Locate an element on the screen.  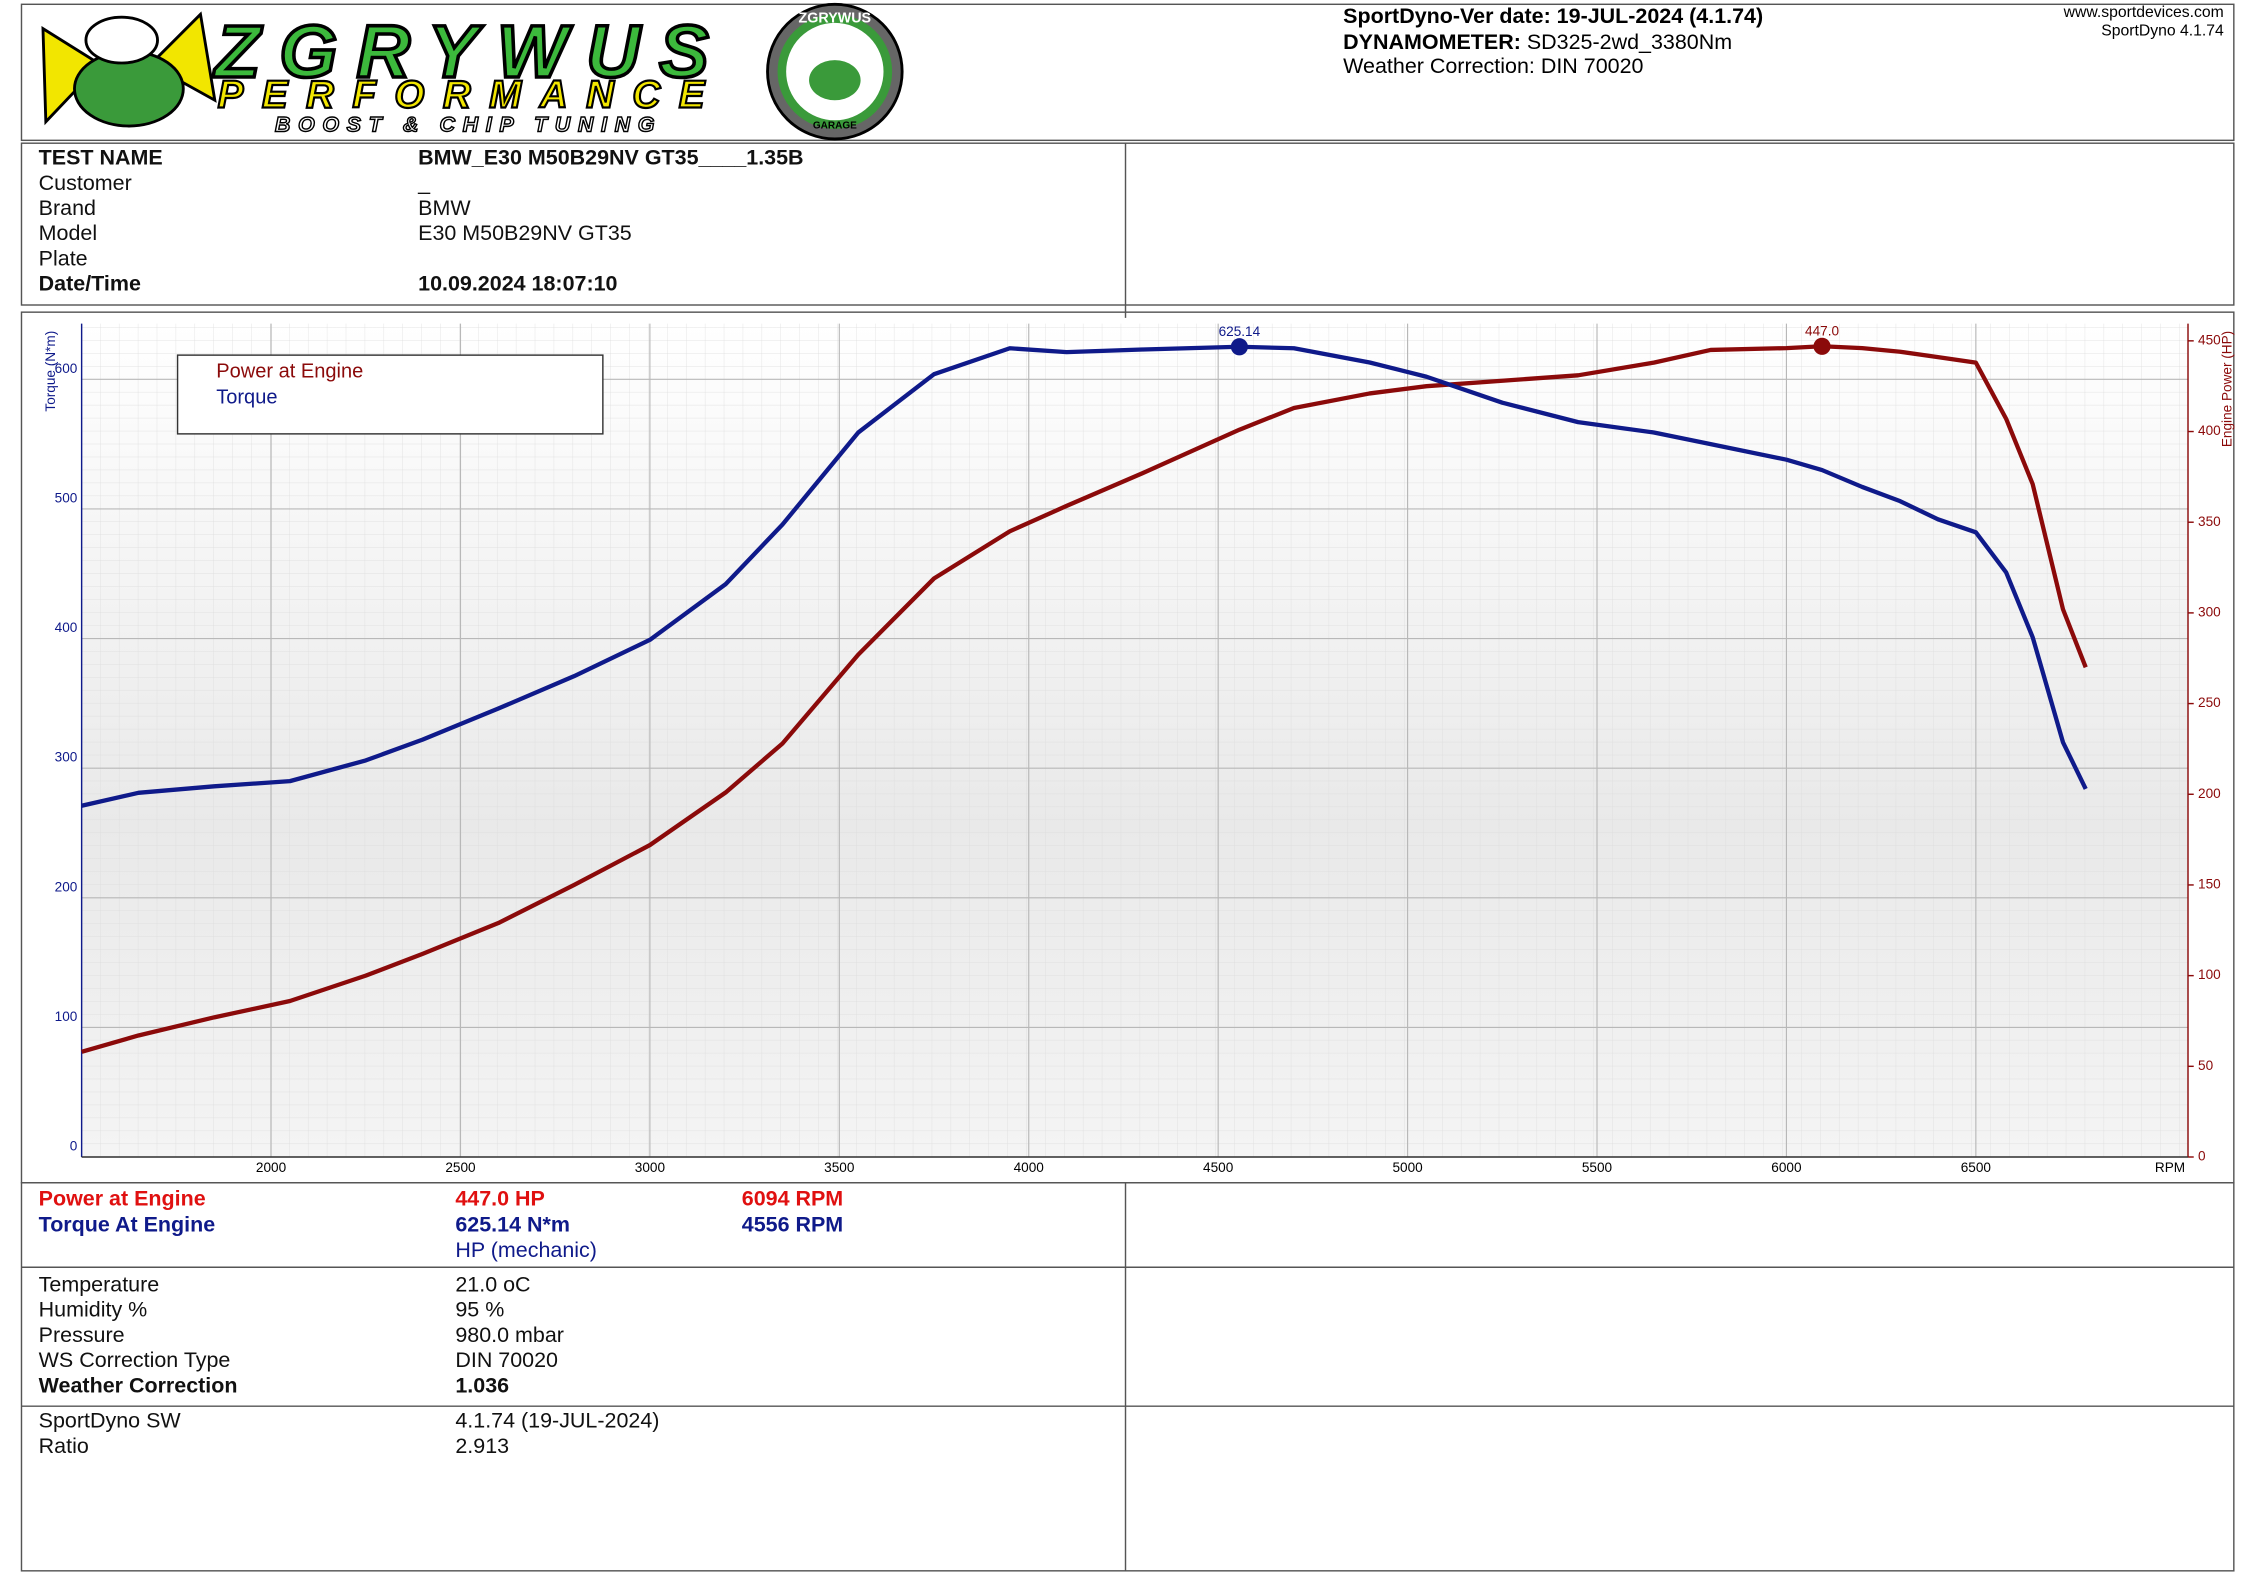
header-frame is located at coordinates (1127, 72).